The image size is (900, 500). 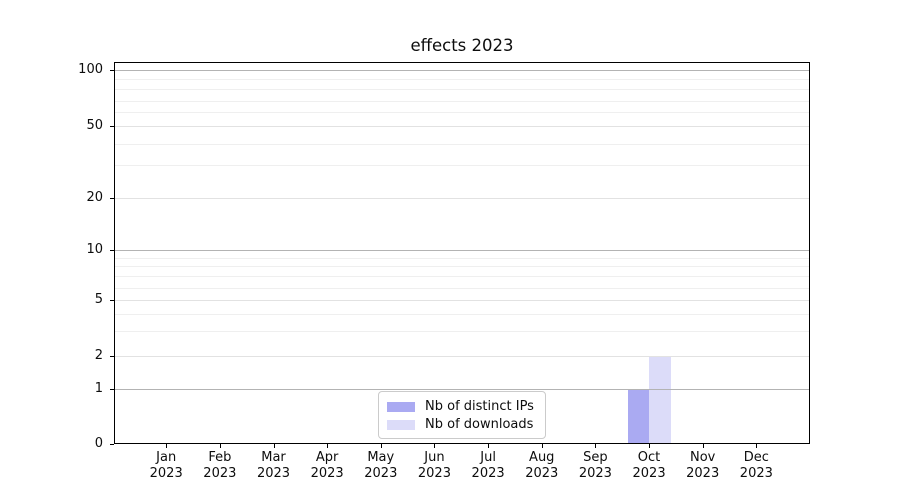 I want to click on x-tick-month: Jan, so click(x=166, y=457).